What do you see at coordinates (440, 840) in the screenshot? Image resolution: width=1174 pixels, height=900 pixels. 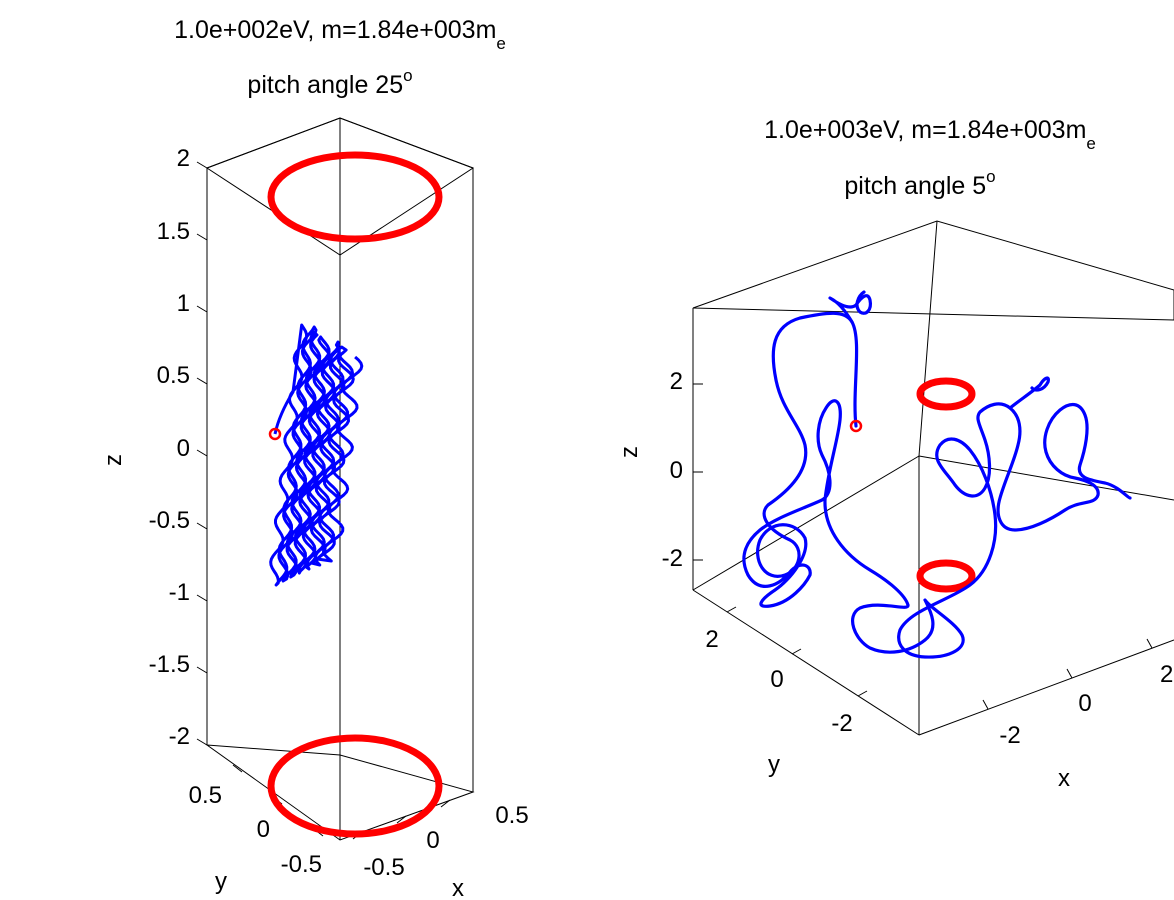 I see `plot-left-x-ticks: -0.5 0 0.5` at bounding box center [440, 840].